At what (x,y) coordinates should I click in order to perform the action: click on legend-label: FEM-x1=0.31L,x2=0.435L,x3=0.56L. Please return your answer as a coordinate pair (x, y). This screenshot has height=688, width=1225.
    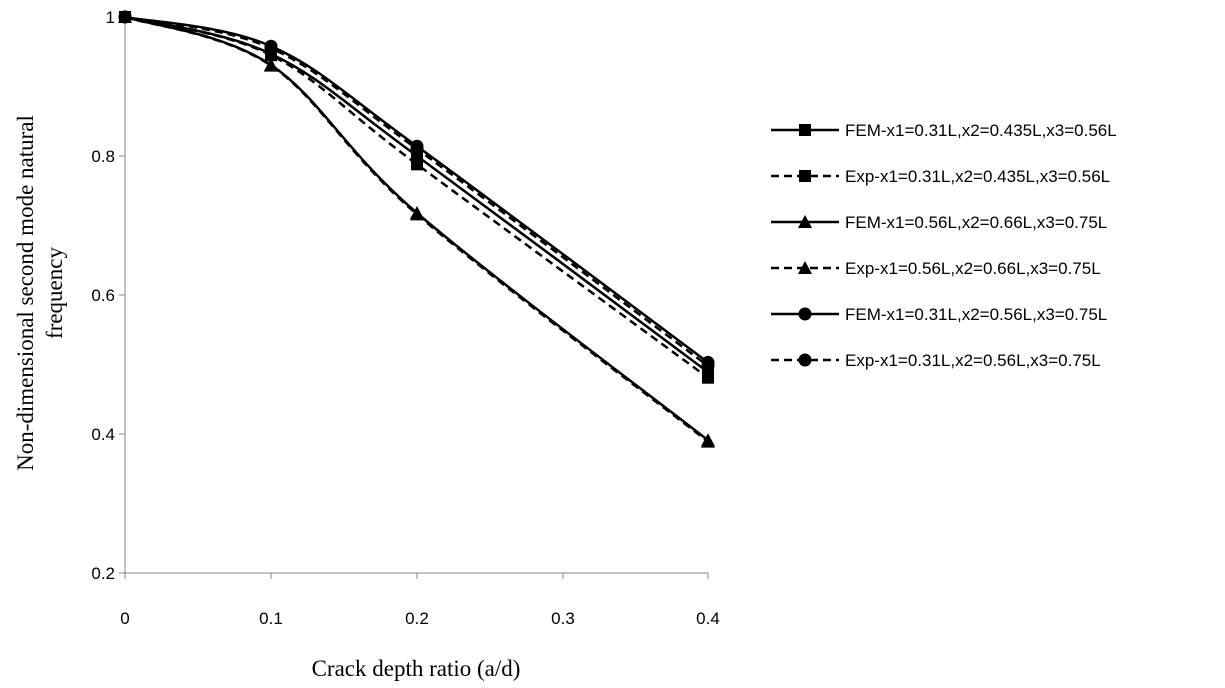
    Looking at the image, I should click on (981, 130).